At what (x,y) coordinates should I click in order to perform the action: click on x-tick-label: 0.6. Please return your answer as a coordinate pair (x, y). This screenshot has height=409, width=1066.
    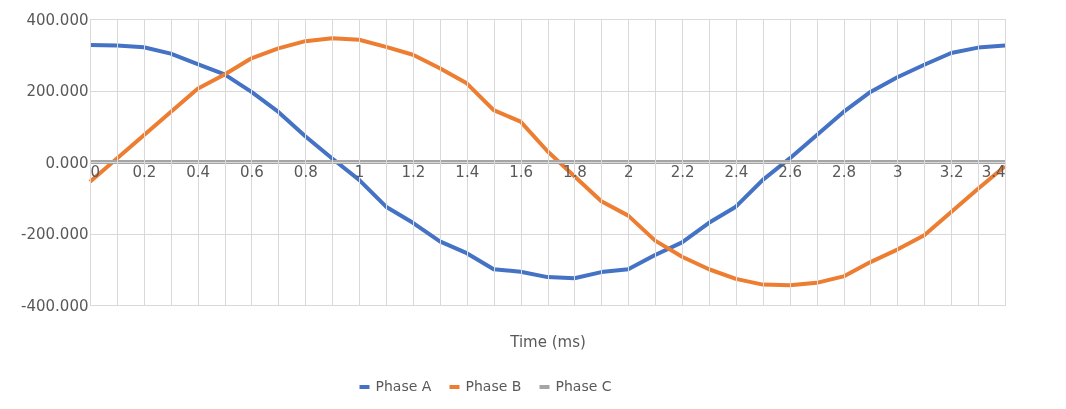
    Looking at the image, I should click on (252, 171).